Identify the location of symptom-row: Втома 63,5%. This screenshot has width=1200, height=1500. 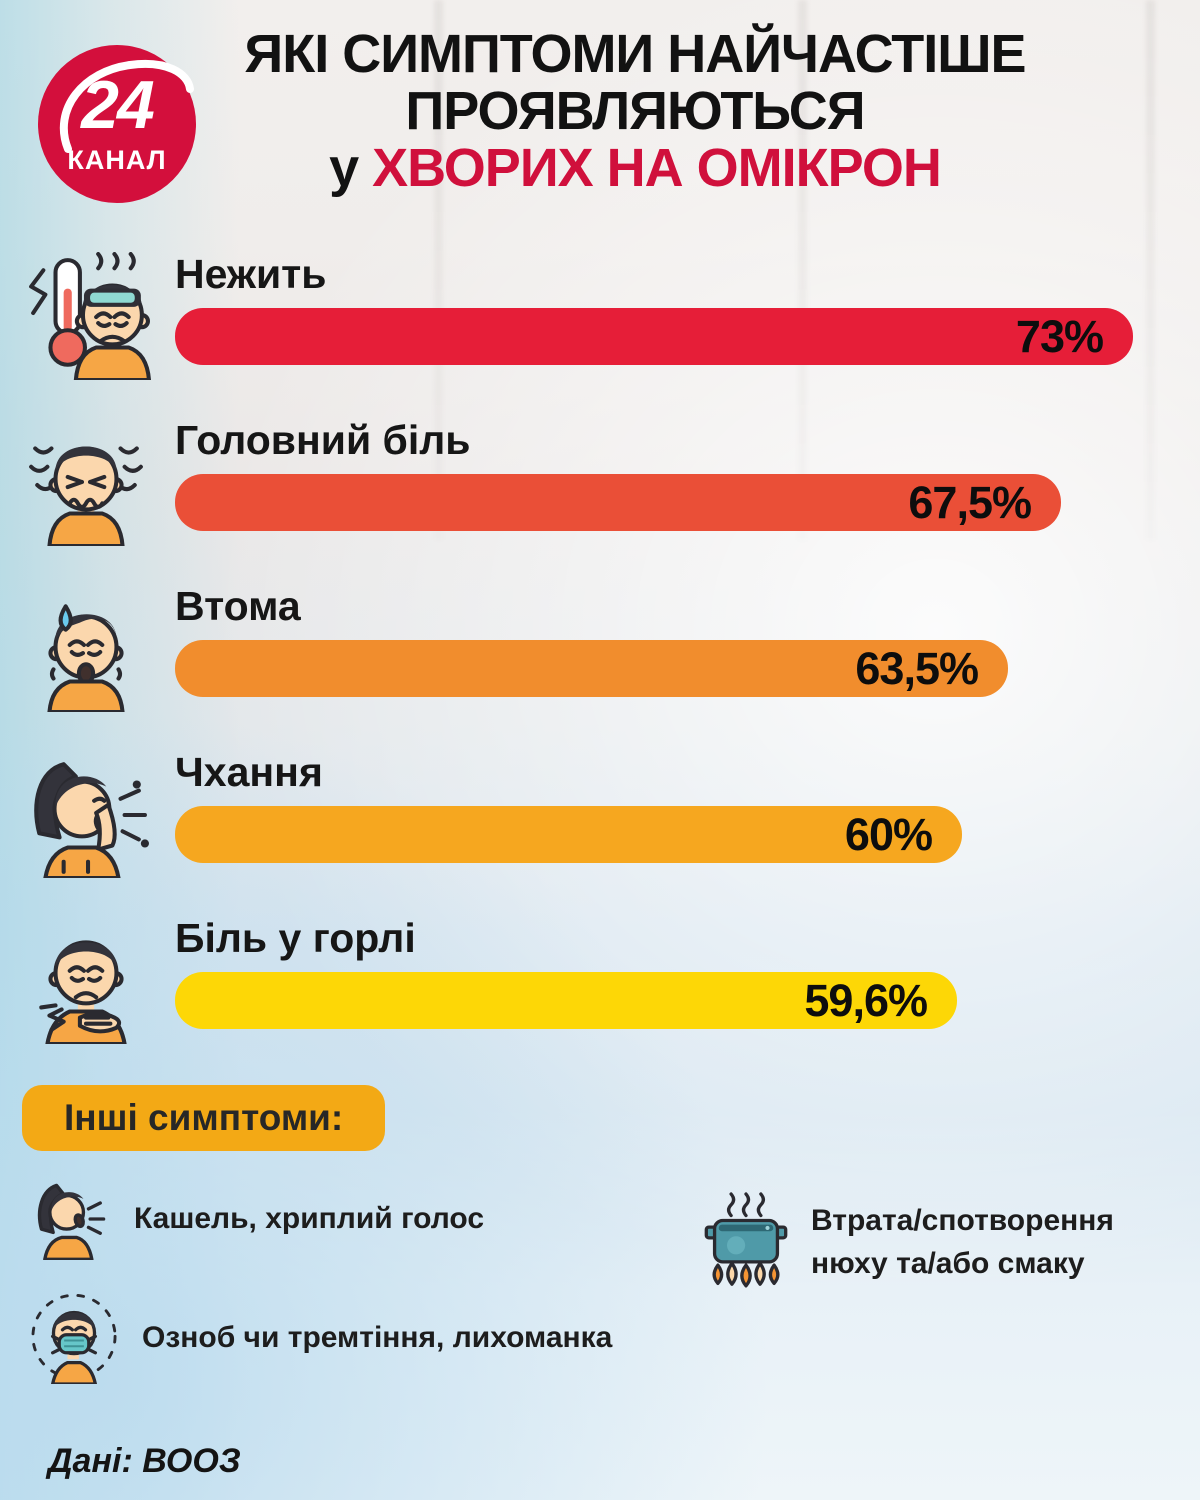
(600, 663).